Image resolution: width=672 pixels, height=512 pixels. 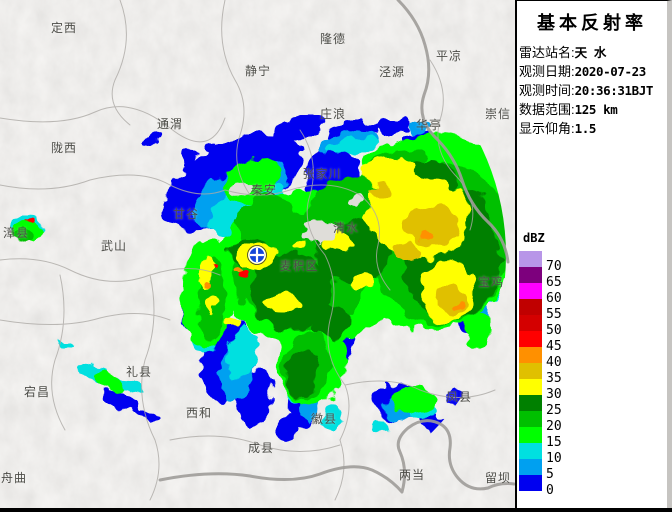 What do you see at coordinates (498, 478) in the screenshot?
I see `map-label: 留坝` at bounding box center [498, 478].